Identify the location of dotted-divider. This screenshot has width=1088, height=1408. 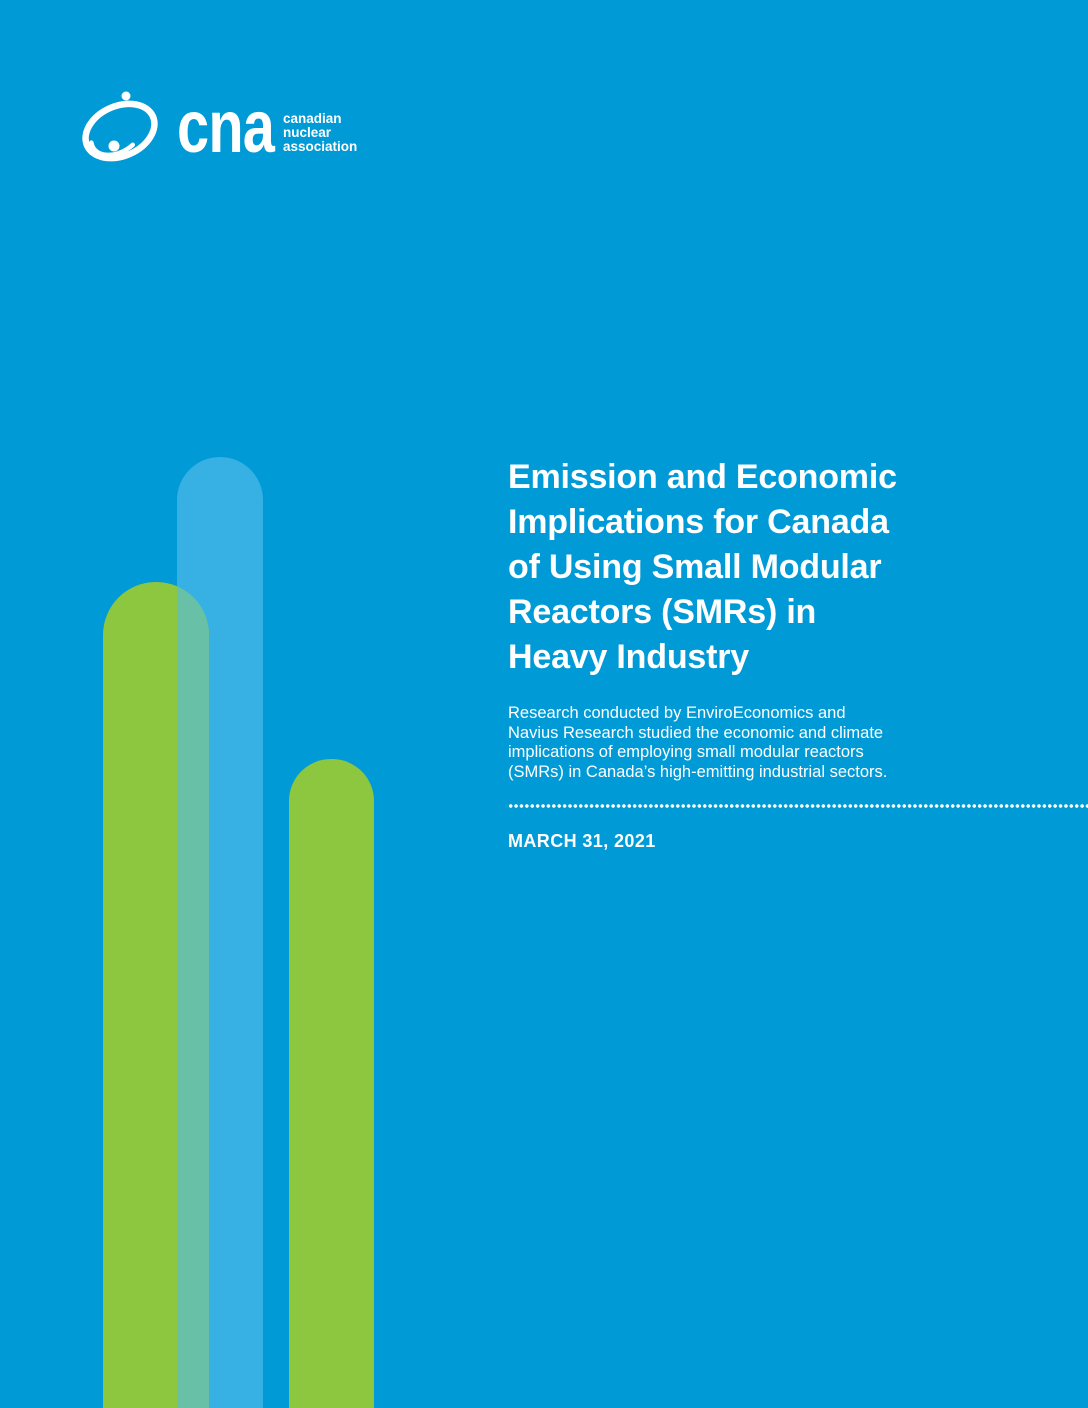
(798, 806).